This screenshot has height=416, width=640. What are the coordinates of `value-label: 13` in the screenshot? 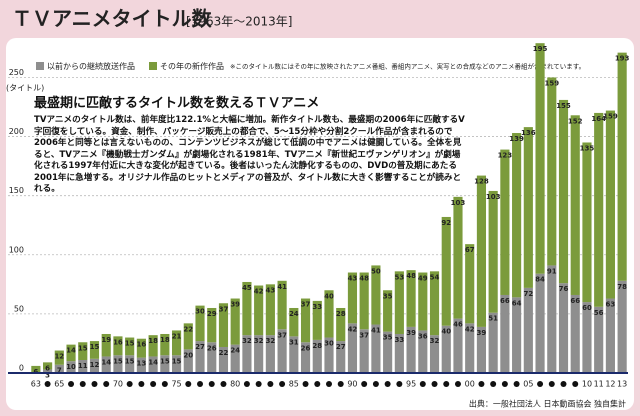 It's located at (142, 364).